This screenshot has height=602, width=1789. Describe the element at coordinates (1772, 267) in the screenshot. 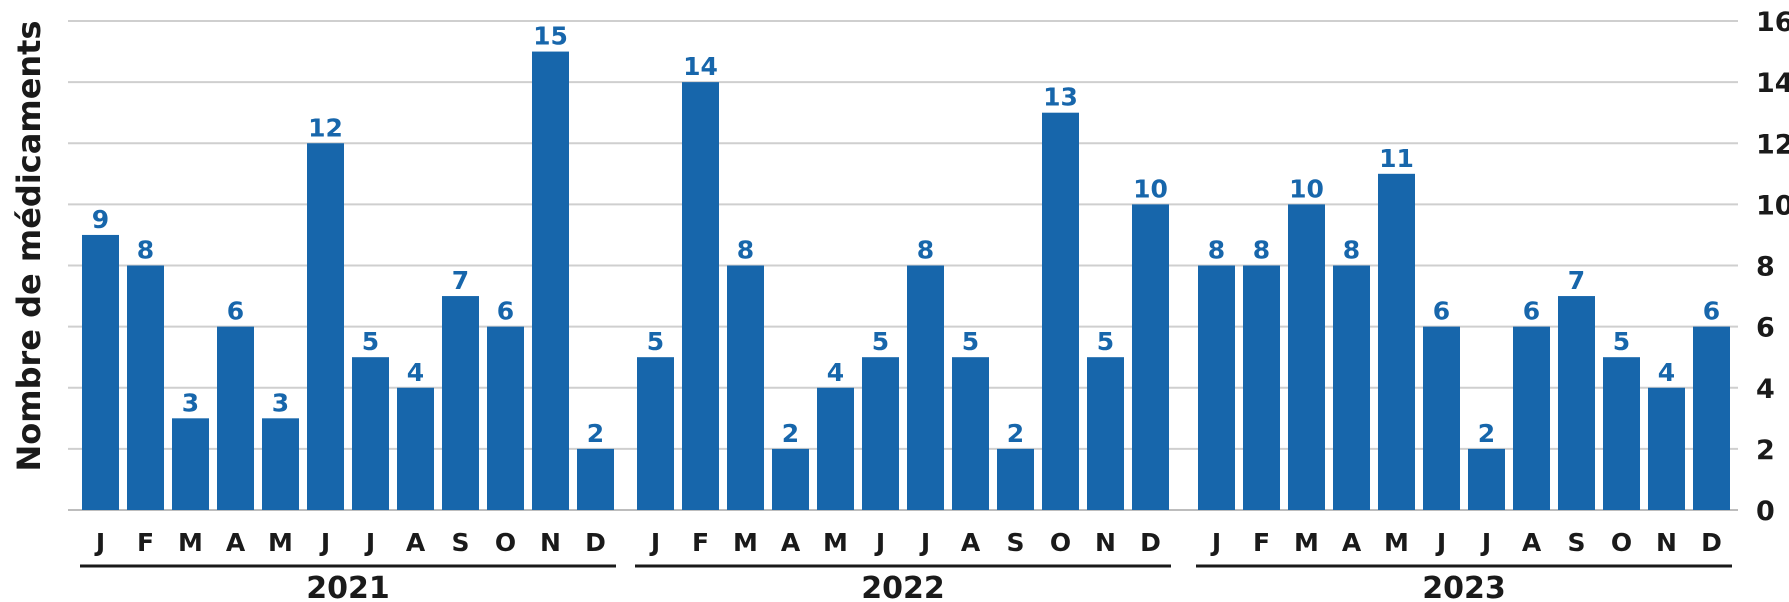

I see `y-axis-ticks: 0 2 4 6 8 10 12 14 16` at that location.